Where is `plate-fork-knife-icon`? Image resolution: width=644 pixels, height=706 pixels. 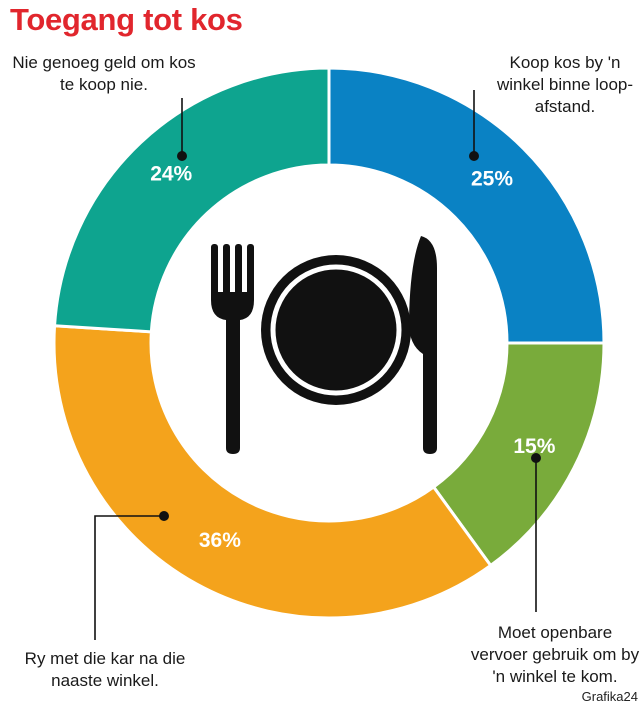 plate-fork-knife-icon is located at coordinates (324, 345).